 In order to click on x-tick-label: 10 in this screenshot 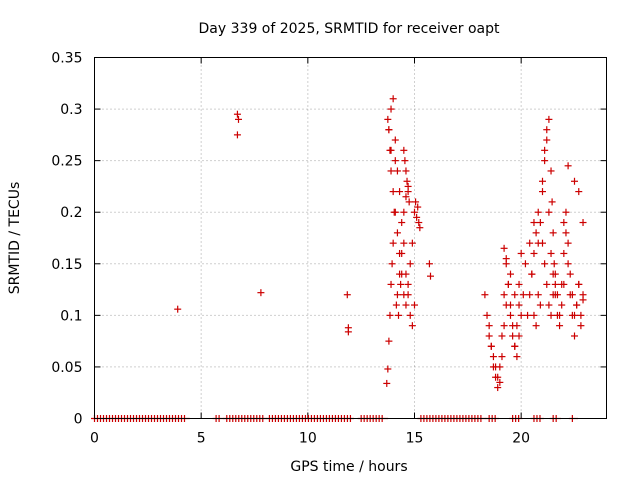, I will do `click(308, 439)`.